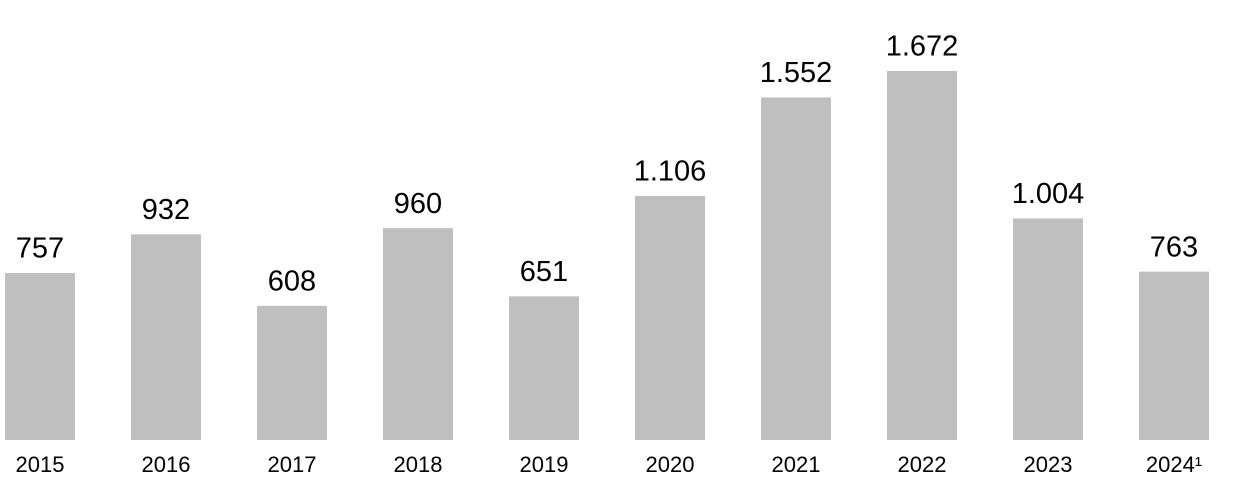 The image size is (1237, 490). Describe the element at coordinates (166, 210) in the screenshot. I see `value-label: 932` at that location.